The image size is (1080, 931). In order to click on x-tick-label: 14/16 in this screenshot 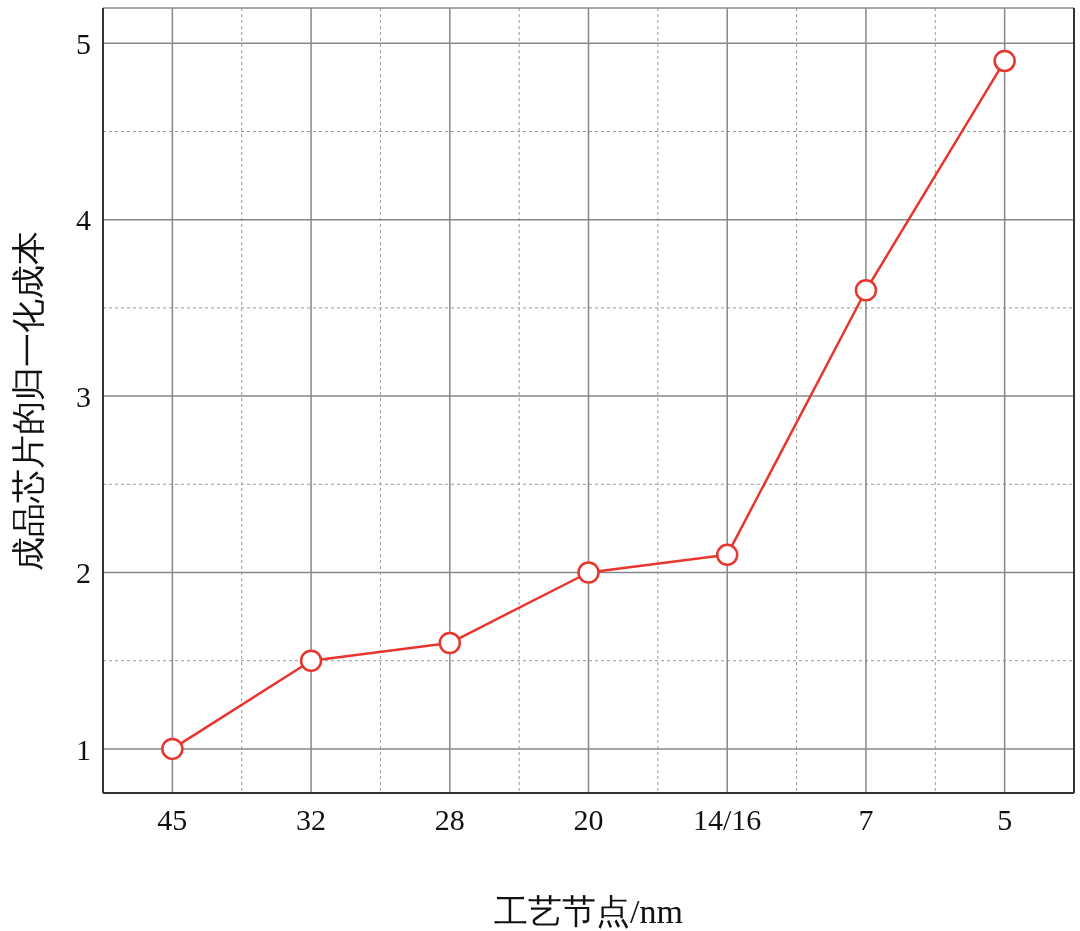, I will do `click(727, 820)`.